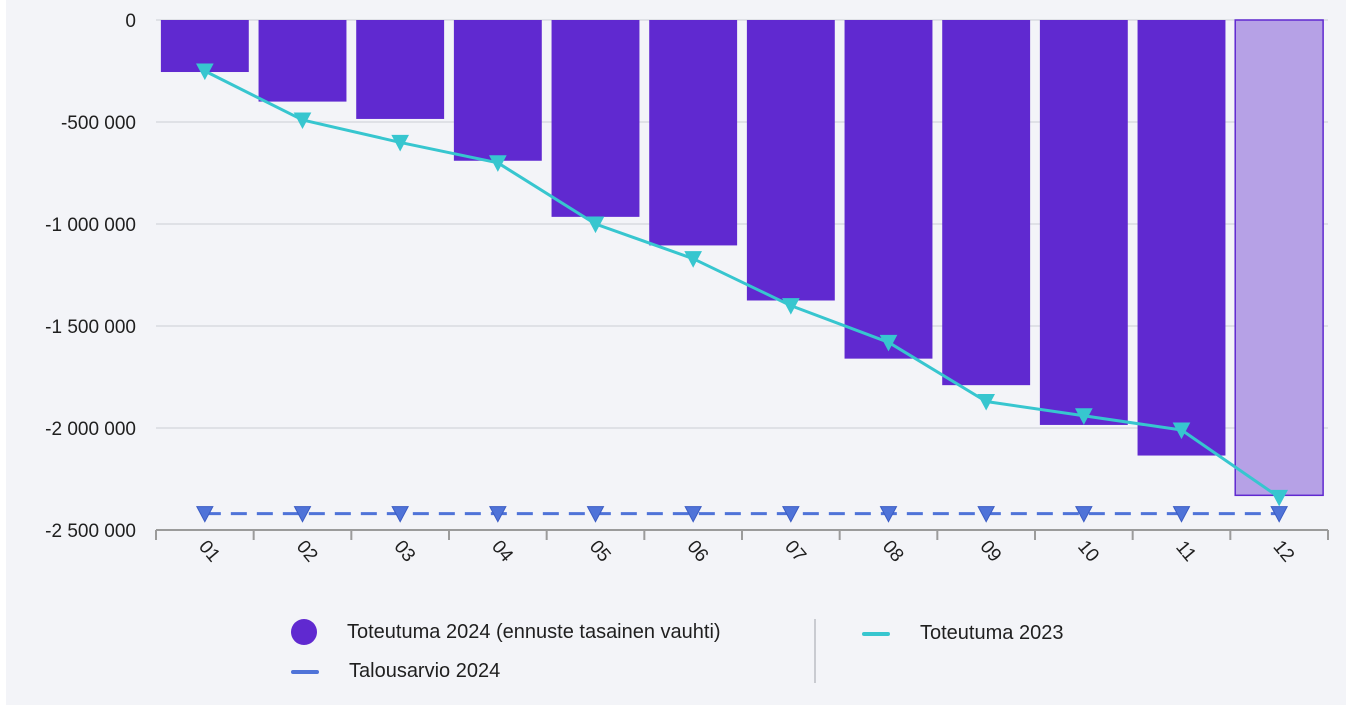 The height and width of the screenshot is (711, 1346). What do you see at coordinates (307, 552) in the screenshot?
I see `x-tick-label: 02` at bounding box center [307, 552].